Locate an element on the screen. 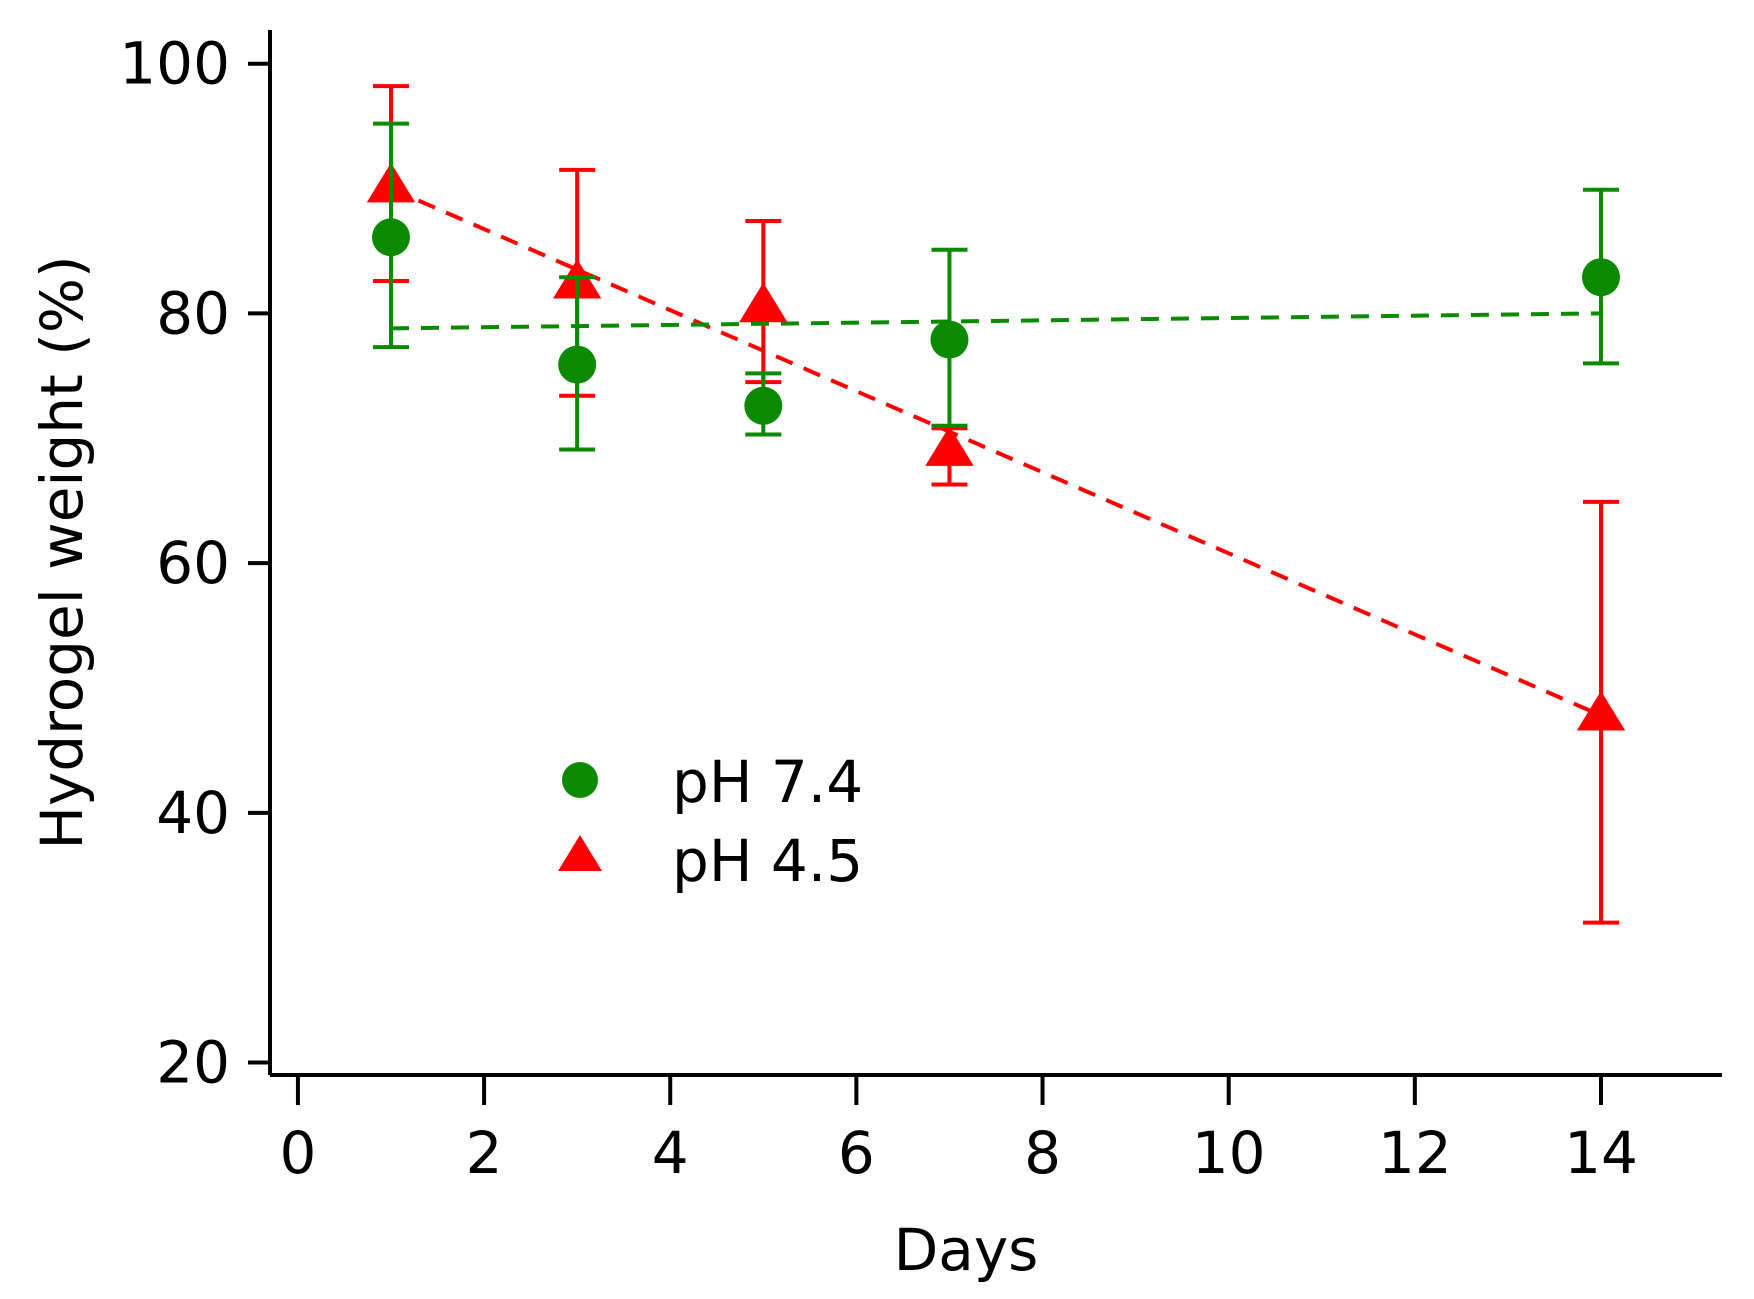  x-tick-label: 6 is located at coordinates (856, 1153).